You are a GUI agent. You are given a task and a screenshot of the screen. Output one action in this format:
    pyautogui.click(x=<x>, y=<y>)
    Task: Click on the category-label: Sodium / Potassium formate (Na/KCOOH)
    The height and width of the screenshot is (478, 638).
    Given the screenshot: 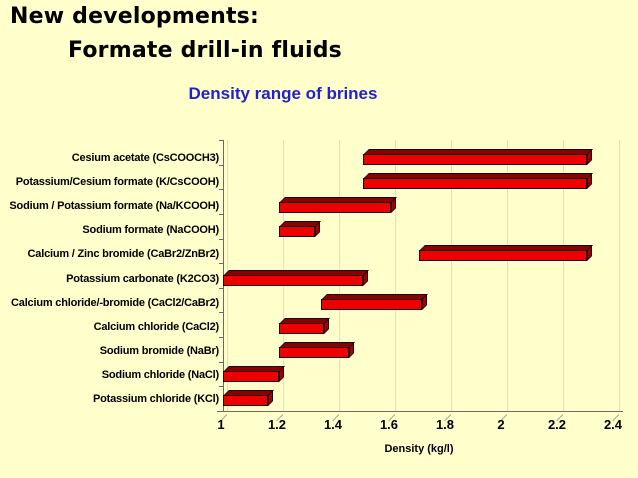 What is the action you would take?
    pyautogui.click(x=114, y=206)
    